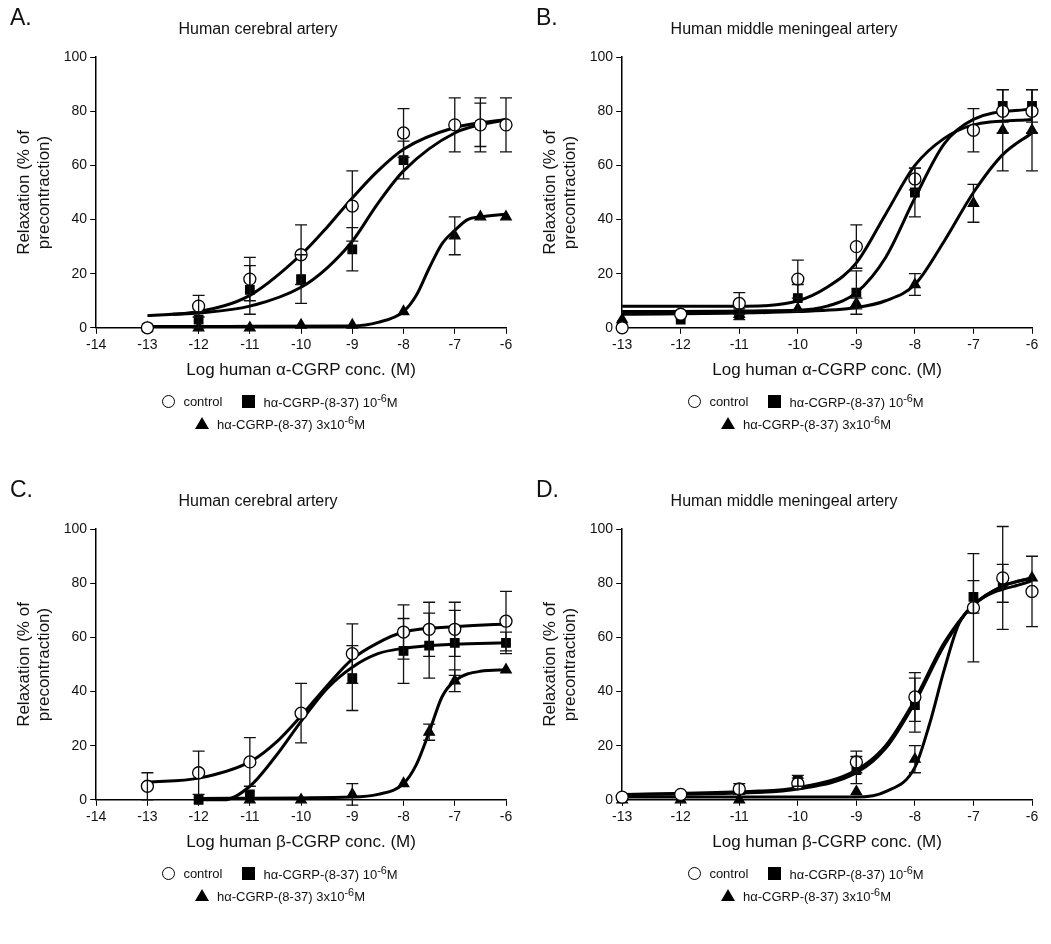  Describe the element at coordinates (21, 17) in the screenshot. I see `text: A.` at that location.